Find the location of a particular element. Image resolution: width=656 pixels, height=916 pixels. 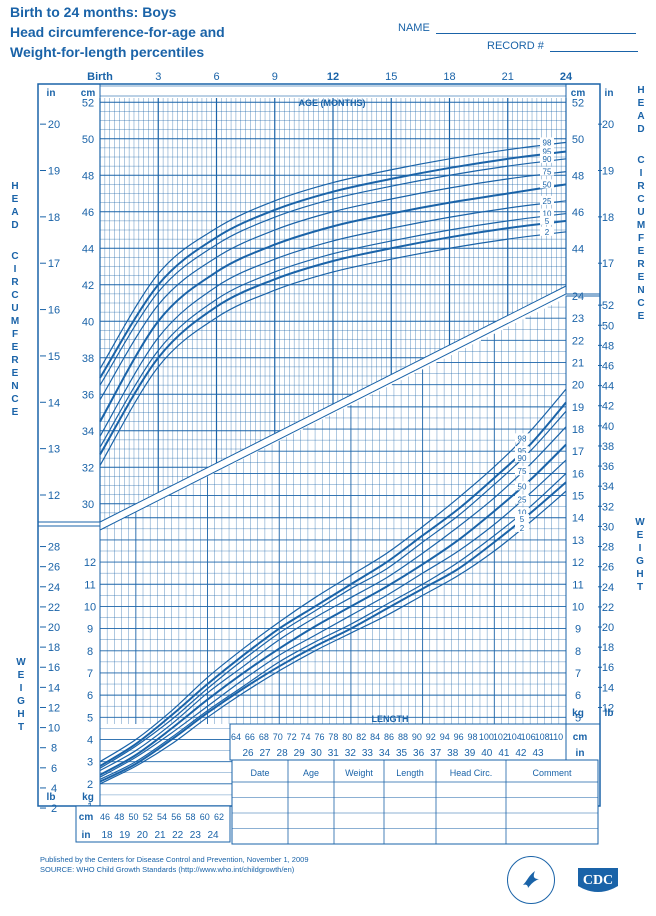

length-in-tick: 32 is located at coordinates (351, 753).